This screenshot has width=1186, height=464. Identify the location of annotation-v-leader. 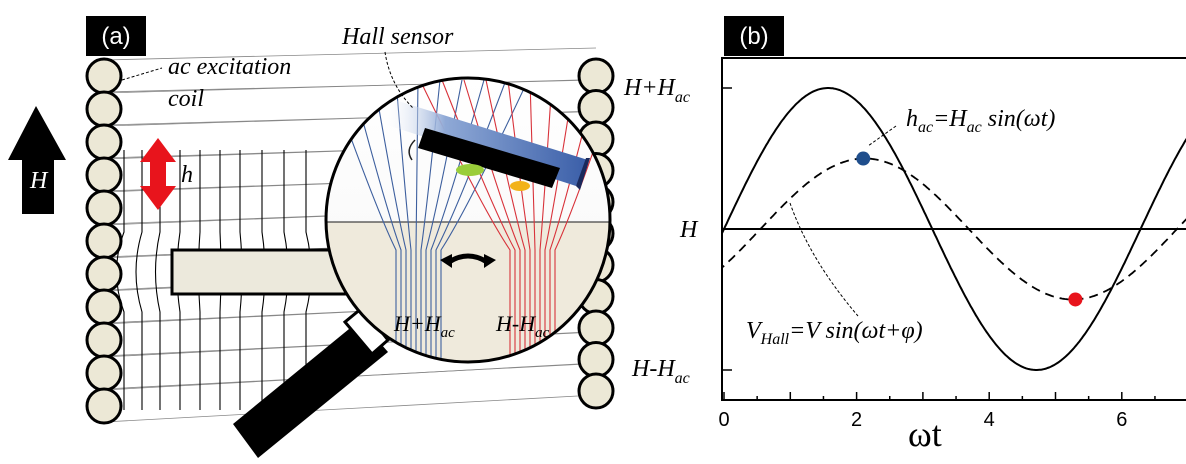
(824, 259).